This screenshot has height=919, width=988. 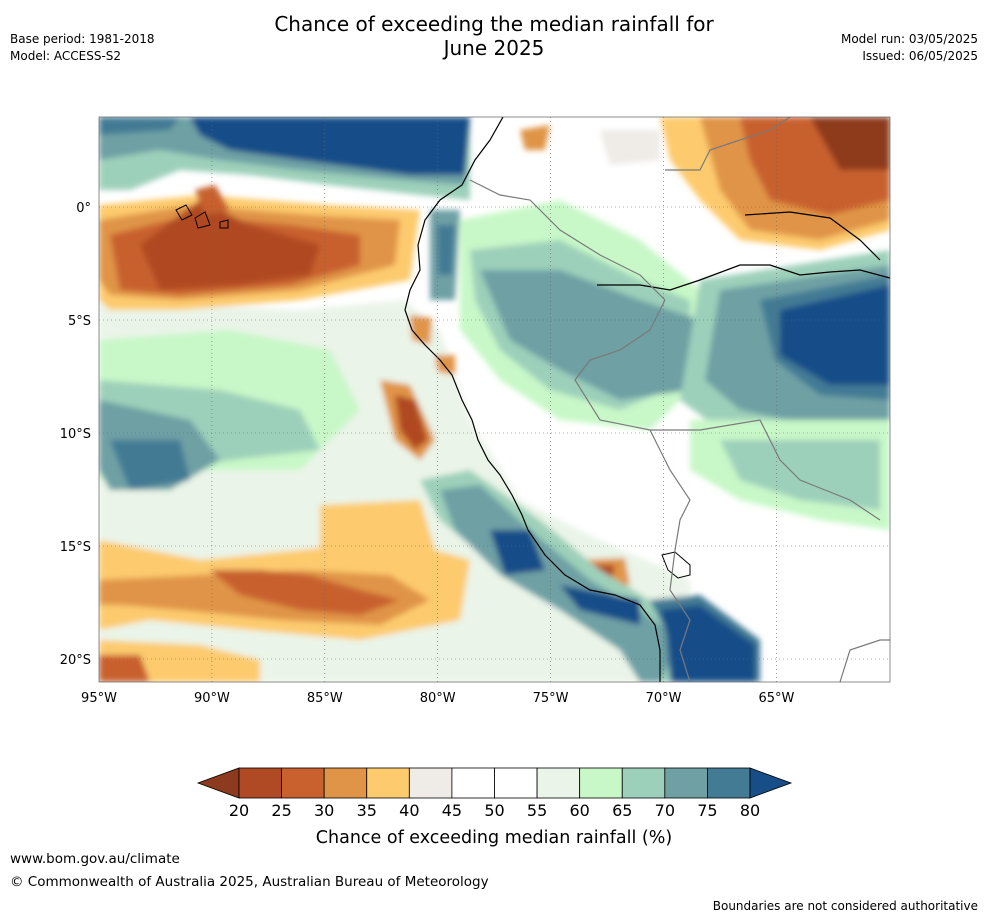 I want to click on galapagos-islands, so click(x=202, y=216).